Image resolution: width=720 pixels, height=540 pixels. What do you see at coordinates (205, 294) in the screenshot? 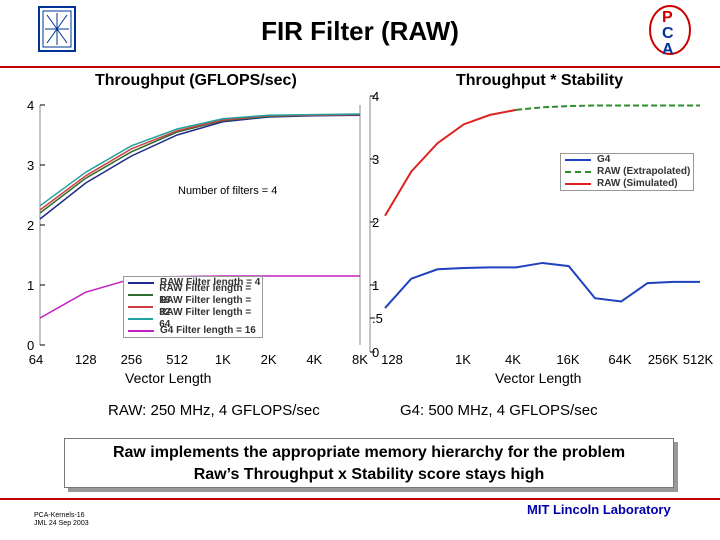
I see `legend-label: RAW Filter length = 16` at bounding box center [205, 294].